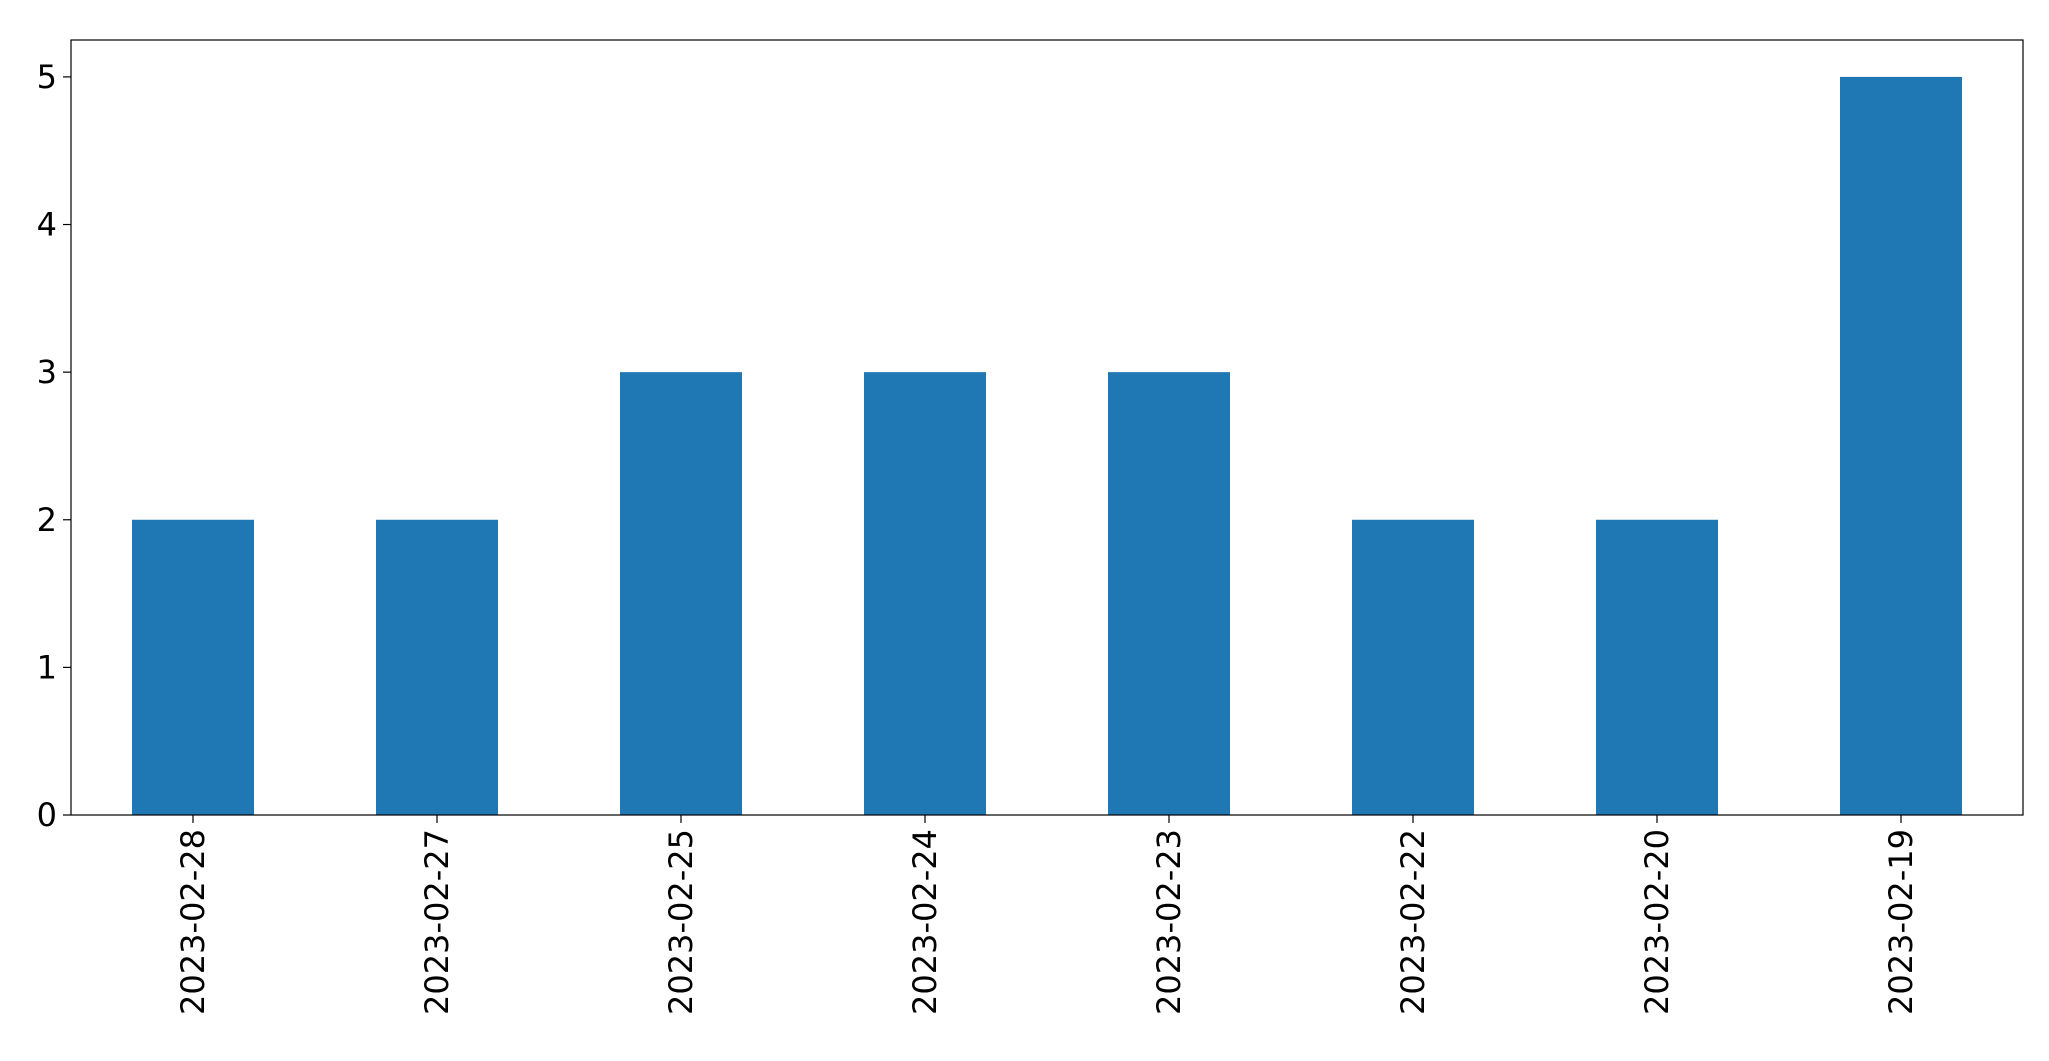  I want to click on y-tick-label: 4, so click(47, 225).